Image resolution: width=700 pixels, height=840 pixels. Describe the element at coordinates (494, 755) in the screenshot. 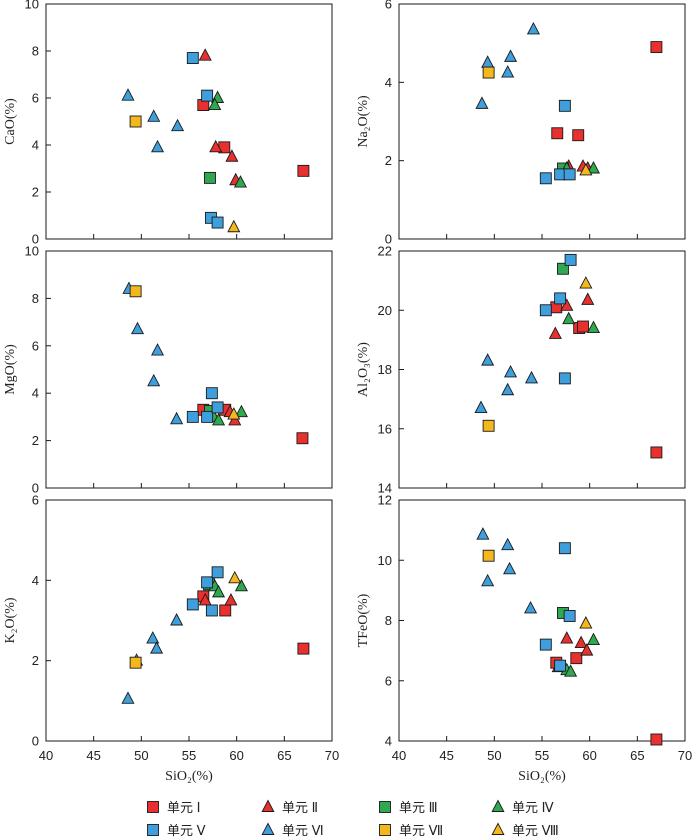

I see `x-tick-label: 50` at that location.